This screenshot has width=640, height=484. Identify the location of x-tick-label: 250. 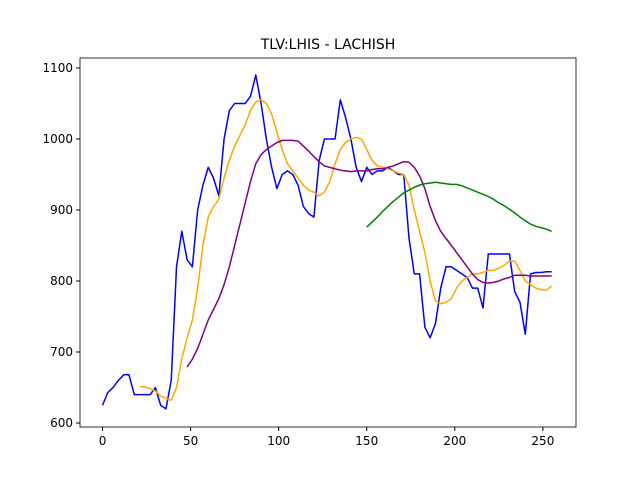
(542, 441).